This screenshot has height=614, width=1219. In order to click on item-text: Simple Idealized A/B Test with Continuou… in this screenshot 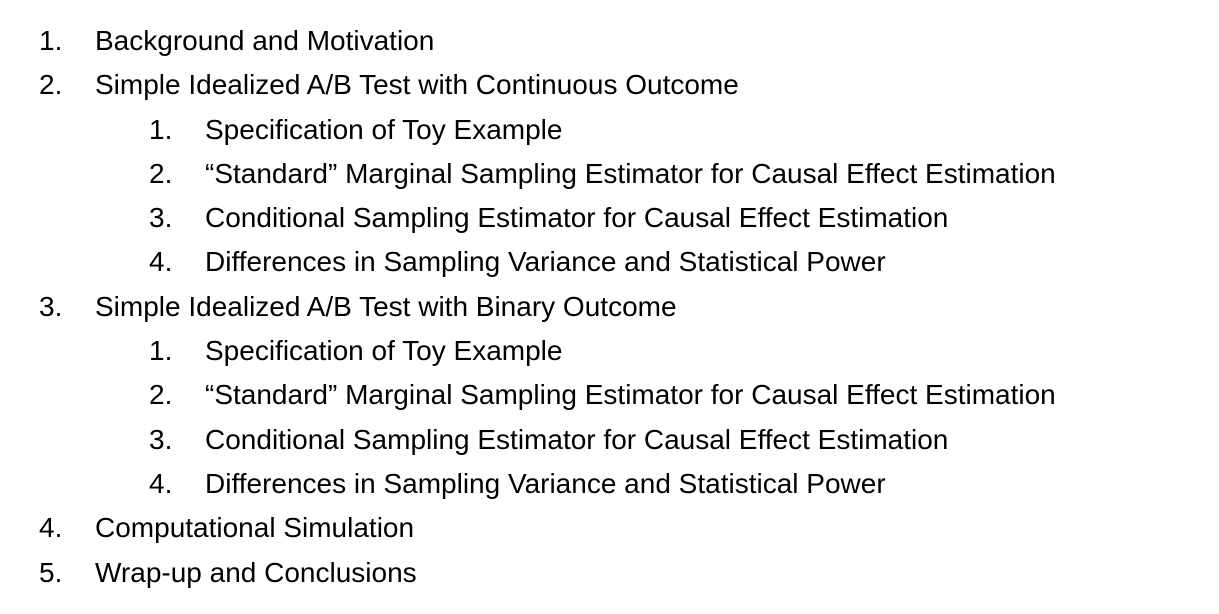, I will do `click(417, 85)`.